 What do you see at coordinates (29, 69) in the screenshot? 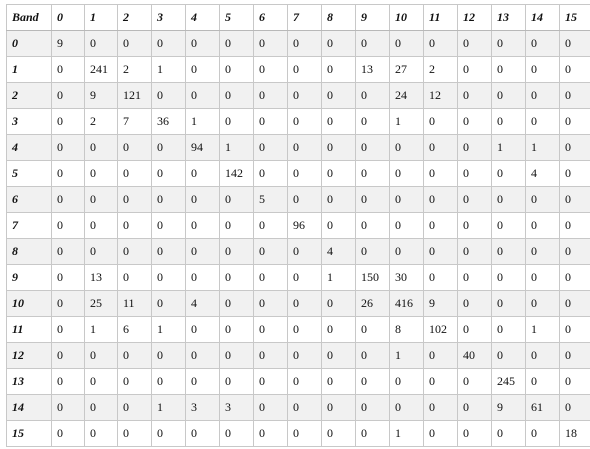
I see `row-header-cell: 1` at bounding box center [29, 69].